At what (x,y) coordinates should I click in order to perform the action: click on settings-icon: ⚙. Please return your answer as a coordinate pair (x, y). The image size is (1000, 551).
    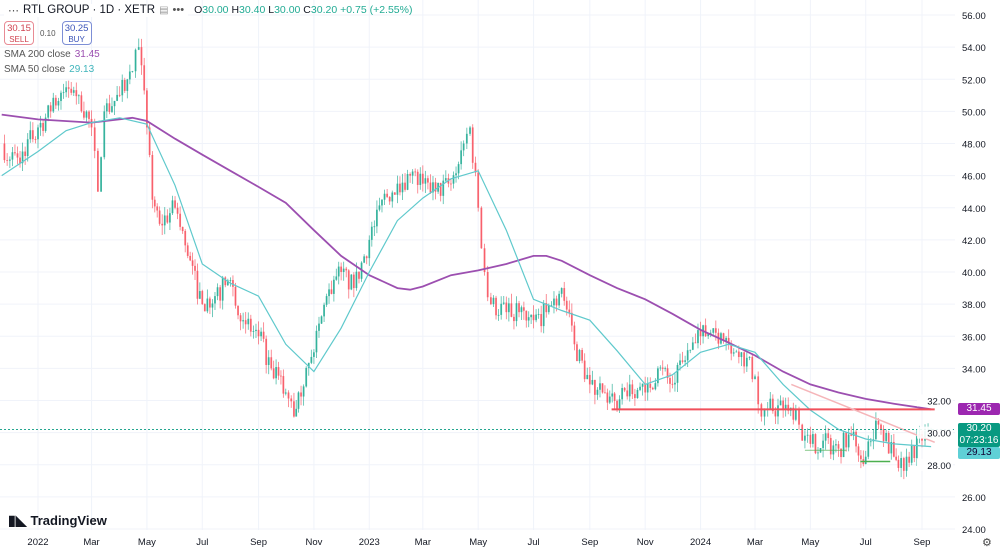
    Looking at the image, I should click on (987, 543).